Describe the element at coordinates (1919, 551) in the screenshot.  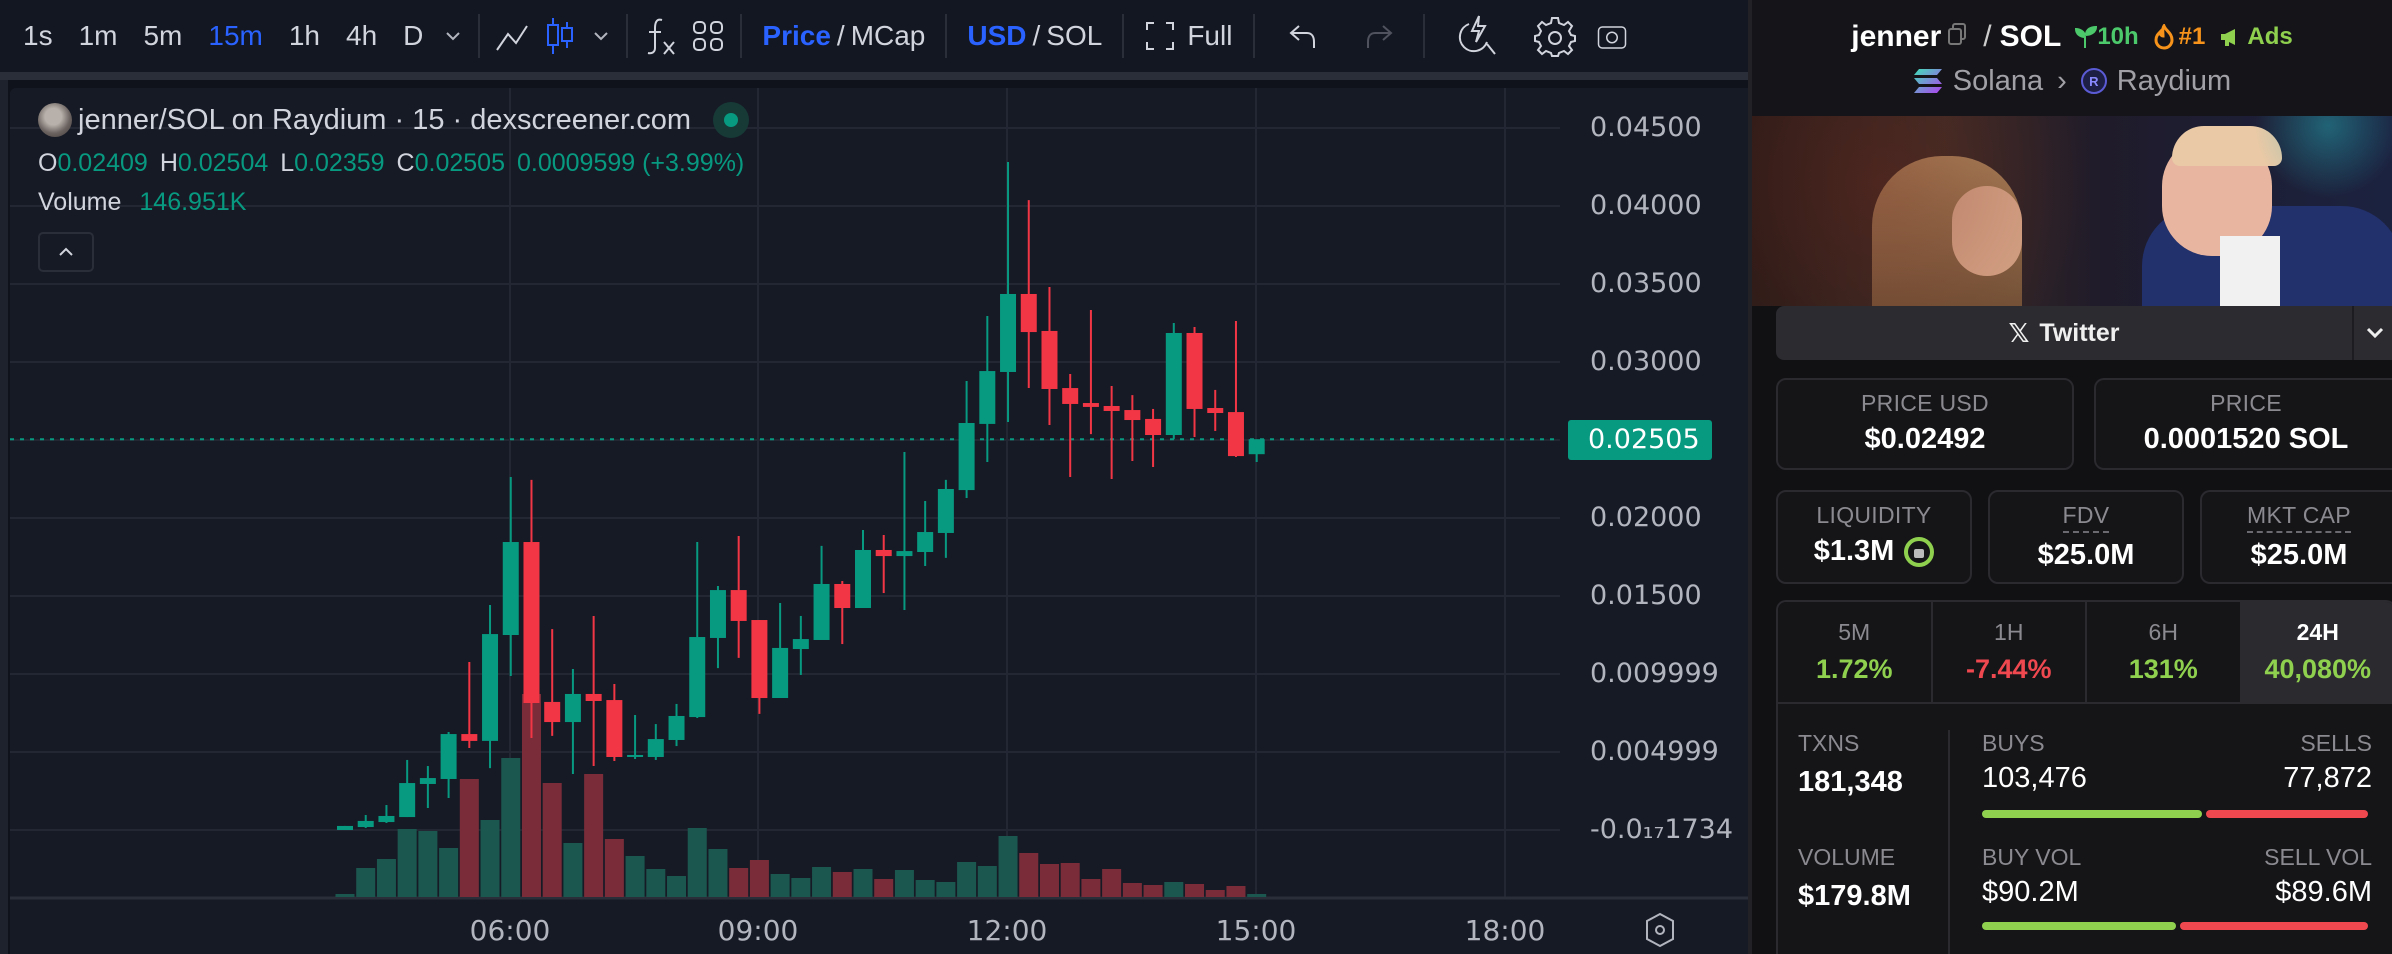
I see `liquidity-locked-icon` at that location.